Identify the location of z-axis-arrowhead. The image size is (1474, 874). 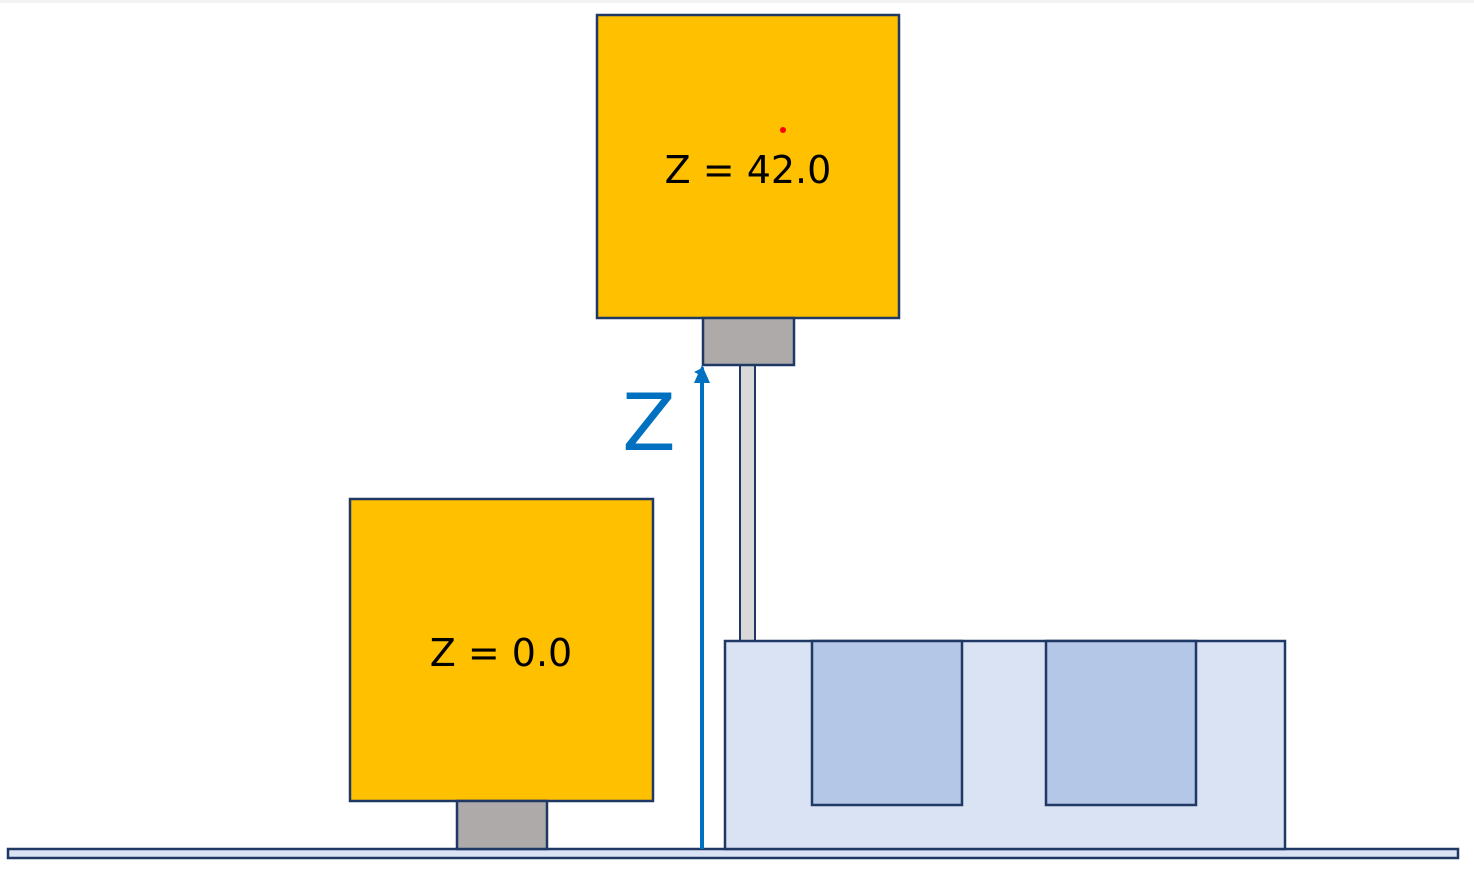
(702, 374).